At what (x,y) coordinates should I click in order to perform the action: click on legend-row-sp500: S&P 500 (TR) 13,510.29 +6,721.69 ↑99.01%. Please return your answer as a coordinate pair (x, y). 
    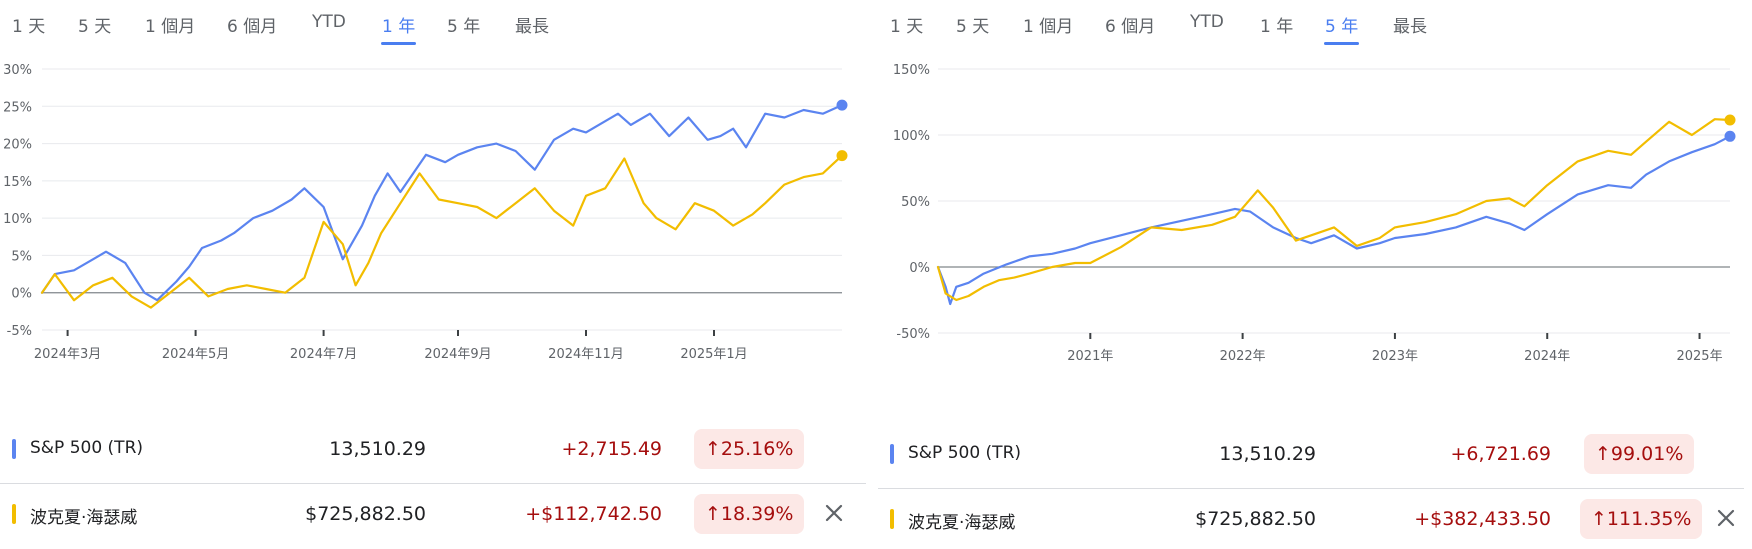
    Looking at the image, I should click on (1311, 454).